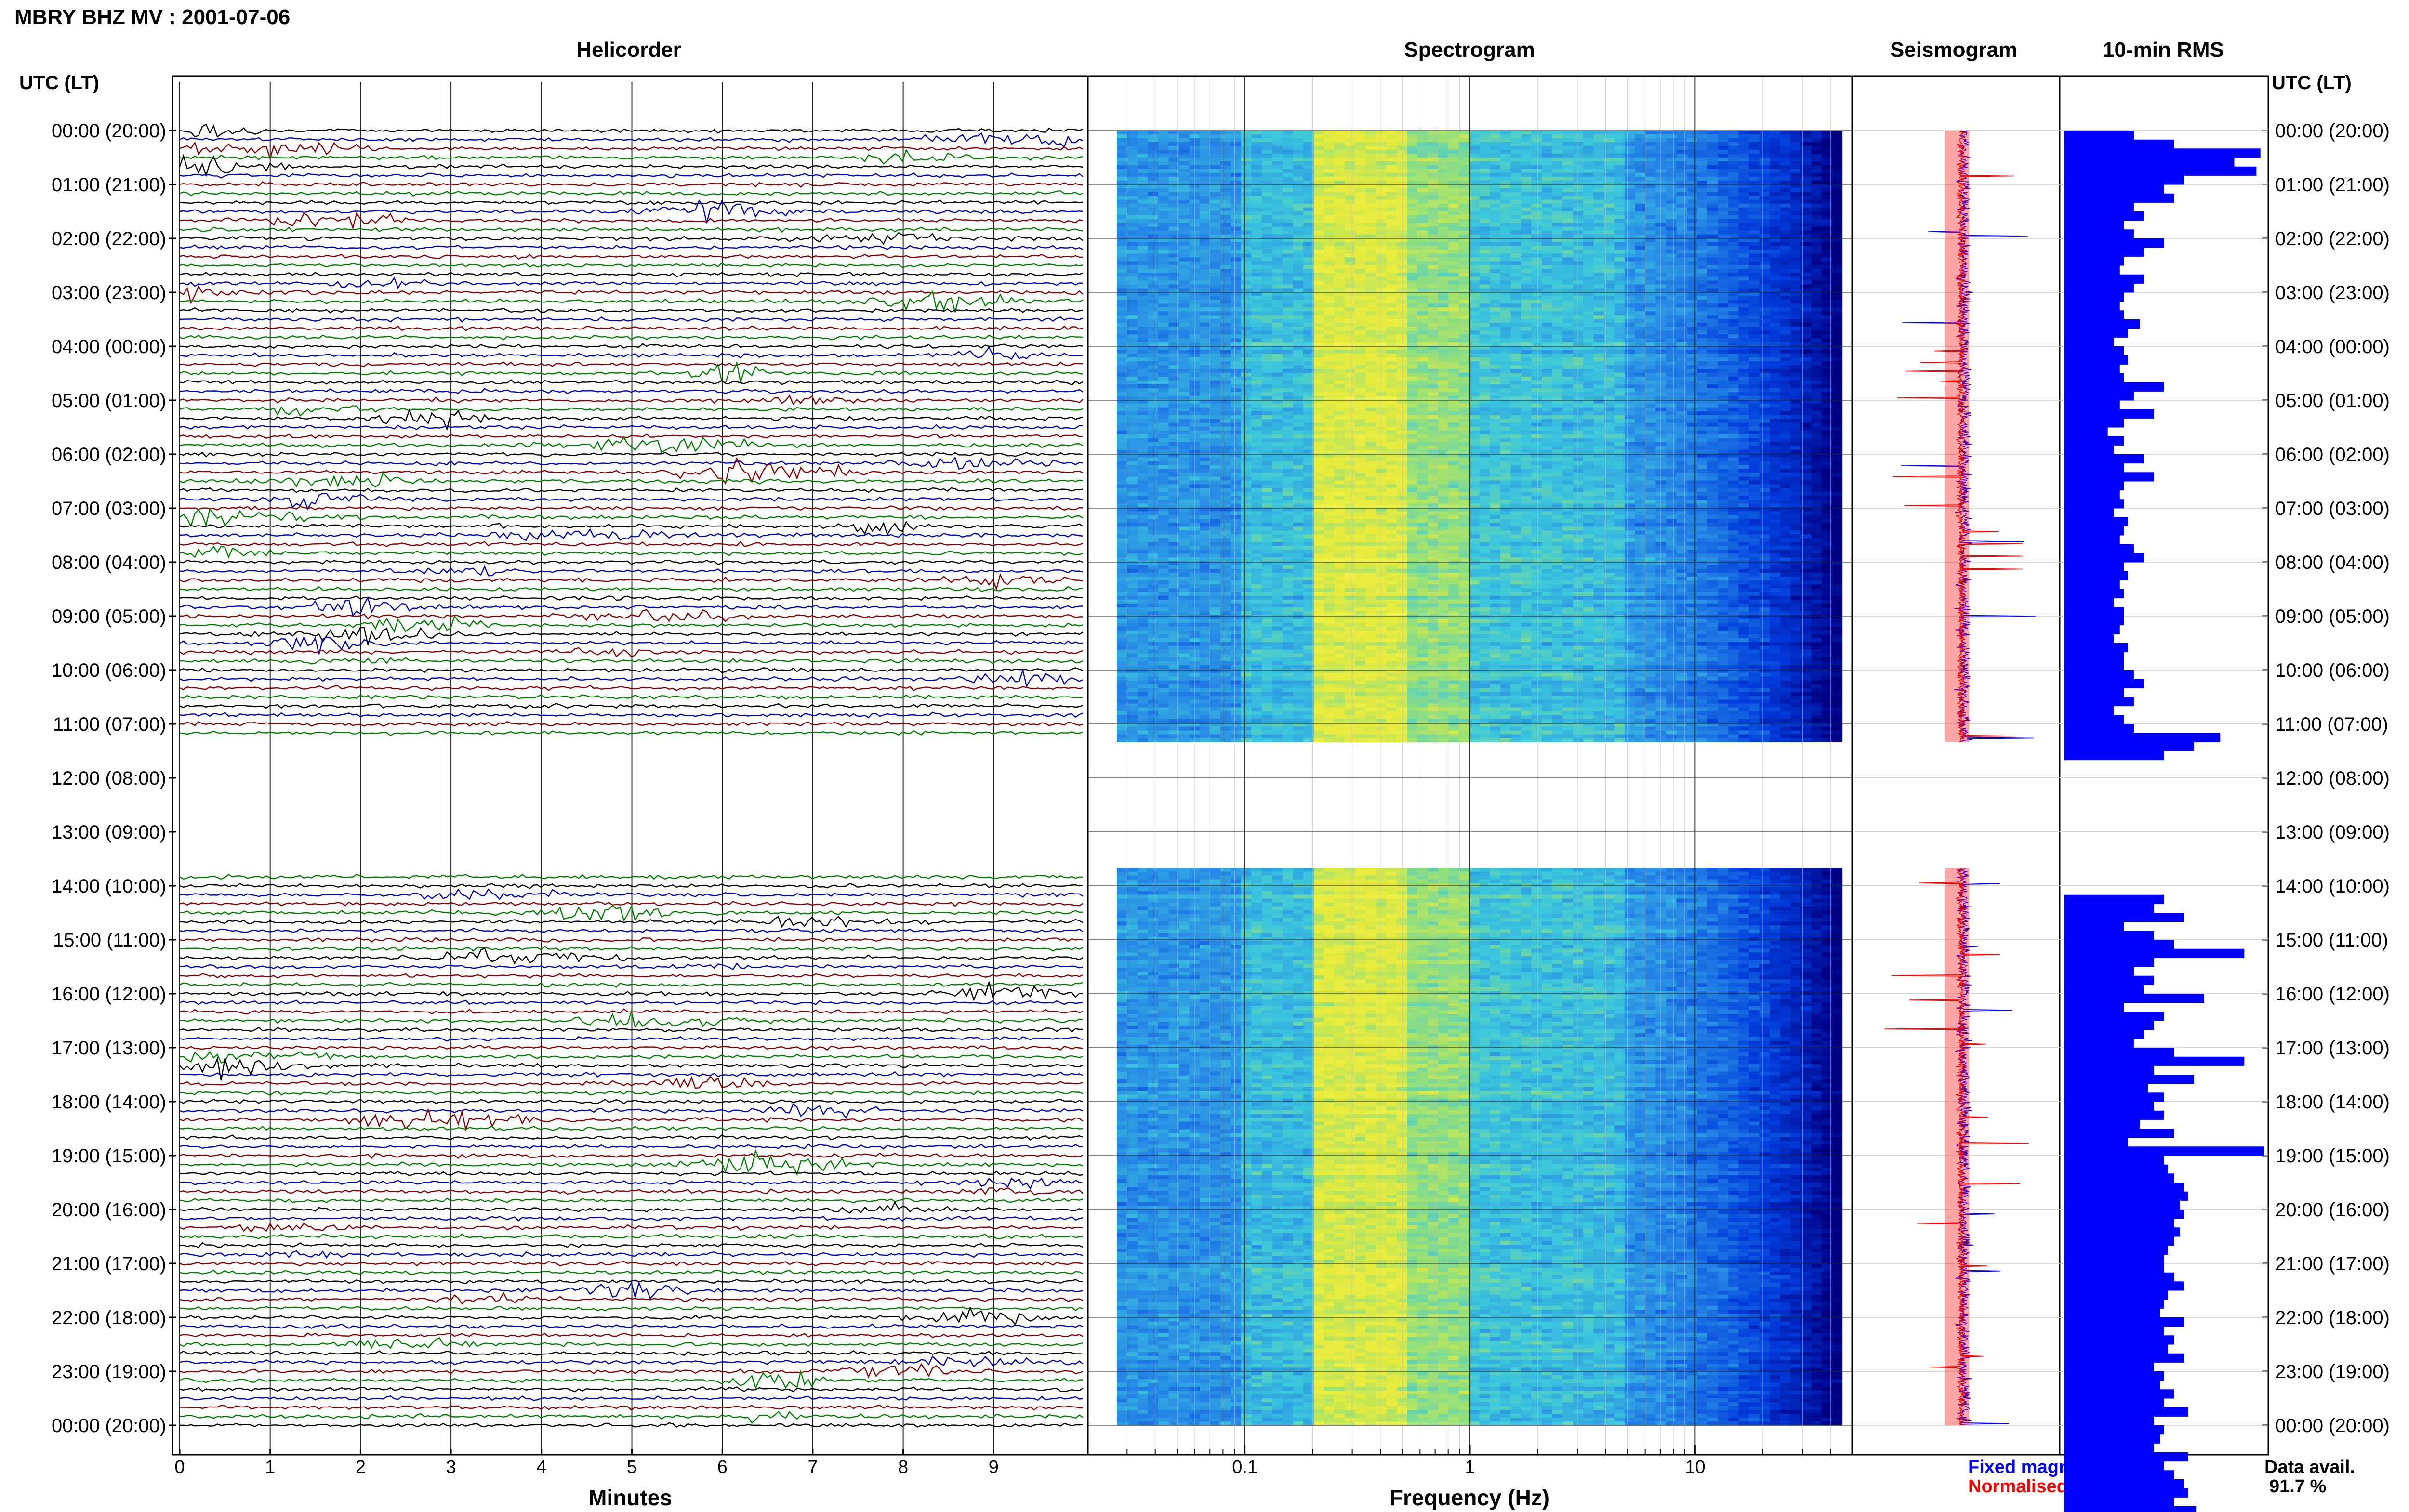  Describe the element at coordinates (2164, 821) in the screenshot. I see `rms-bars` at that location.